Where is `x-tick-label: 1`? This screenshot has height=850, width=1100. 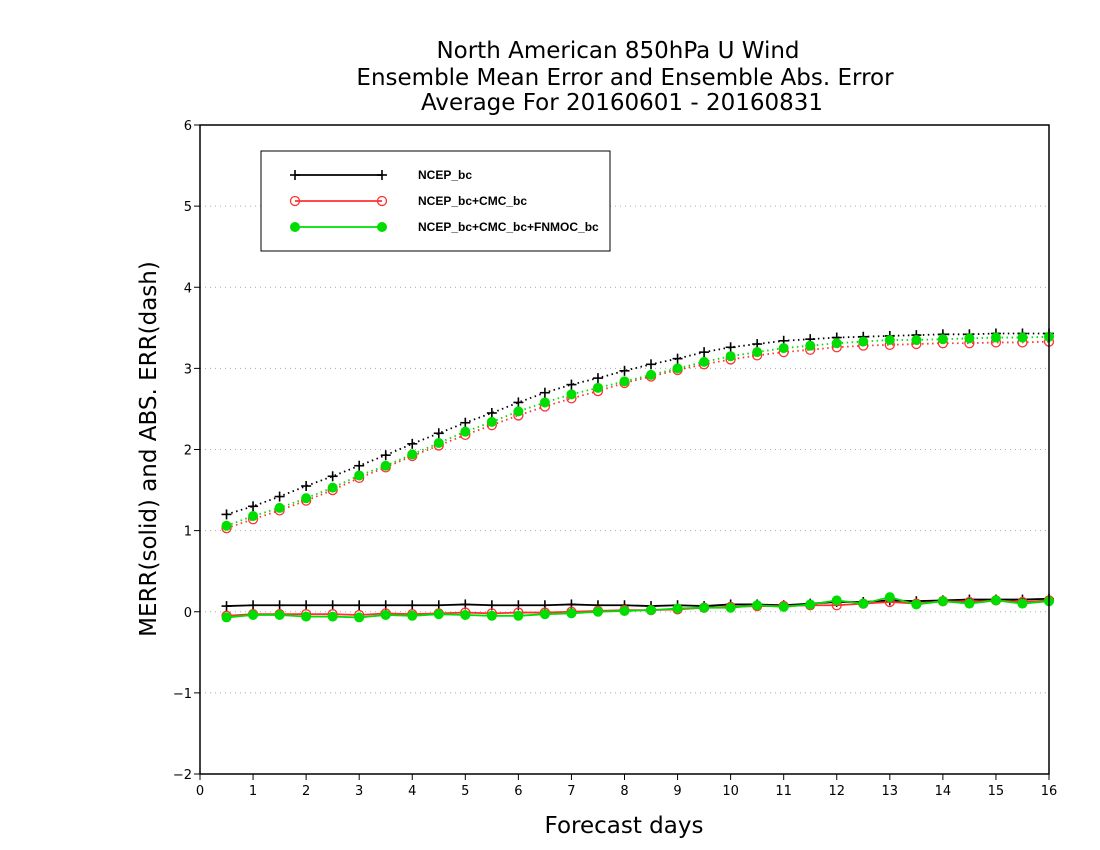
x-tick-label: 1 is located at coordinates (253, 791).